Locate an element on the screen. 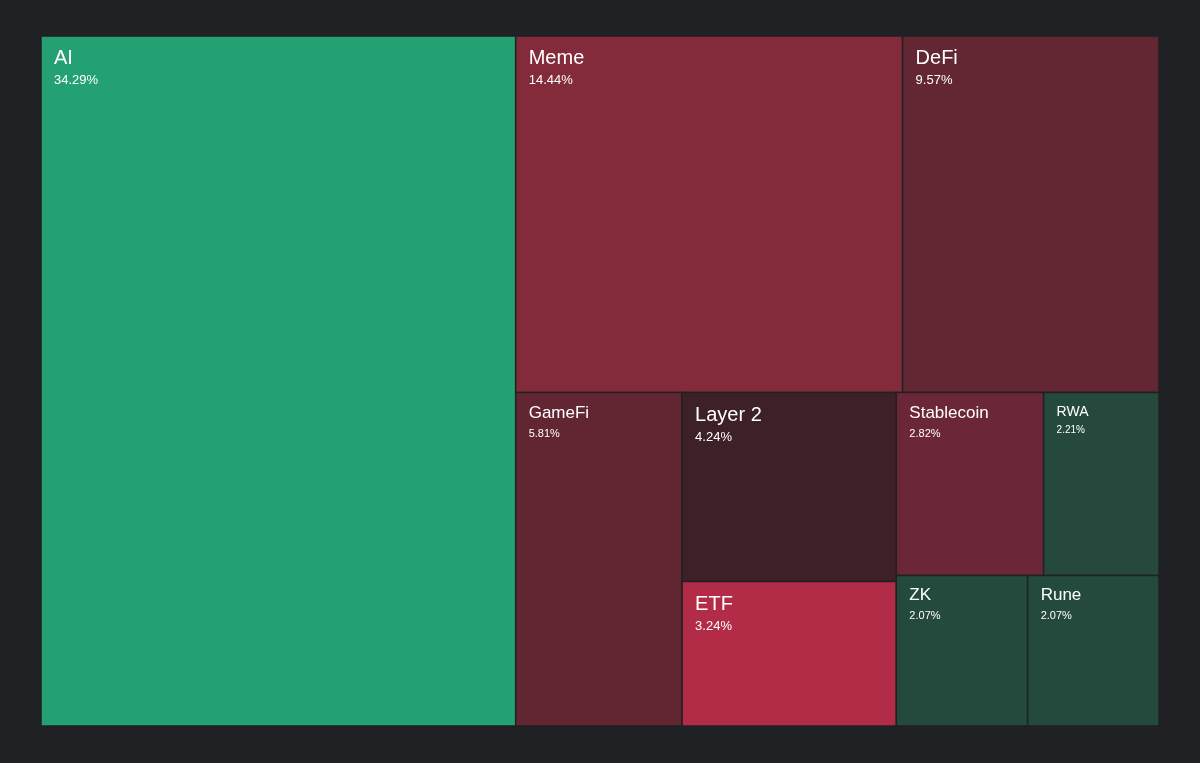  data-label: 9.57% is located at coordinates (934, 79).